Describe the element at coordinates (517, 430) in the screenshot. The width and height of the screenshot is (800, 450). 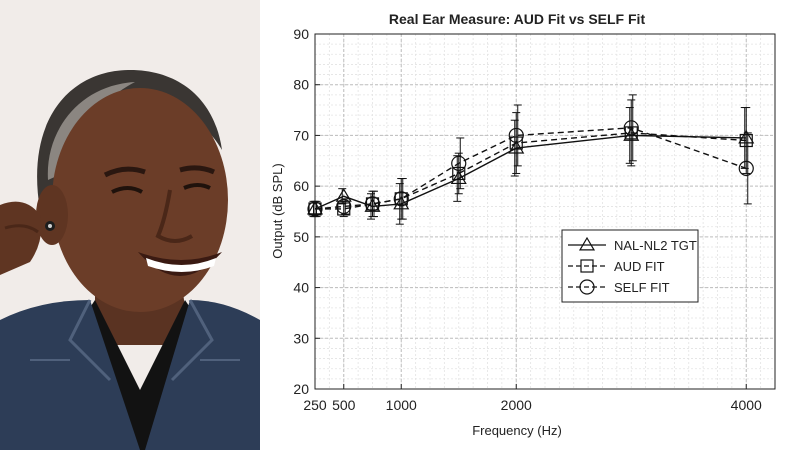
I see `x-axis-label: Frequency (Hz)` at that location.